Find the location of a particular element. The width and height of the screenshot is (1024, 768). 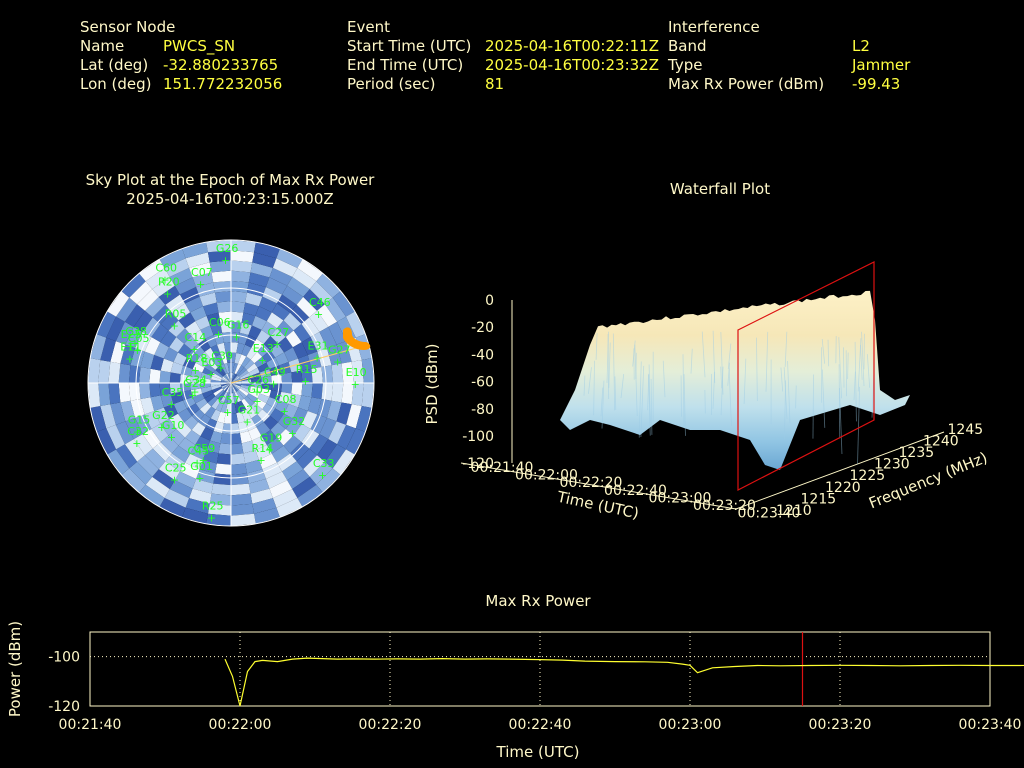

sensor-heading: Sensor Node is located at coordinates (128, 27).